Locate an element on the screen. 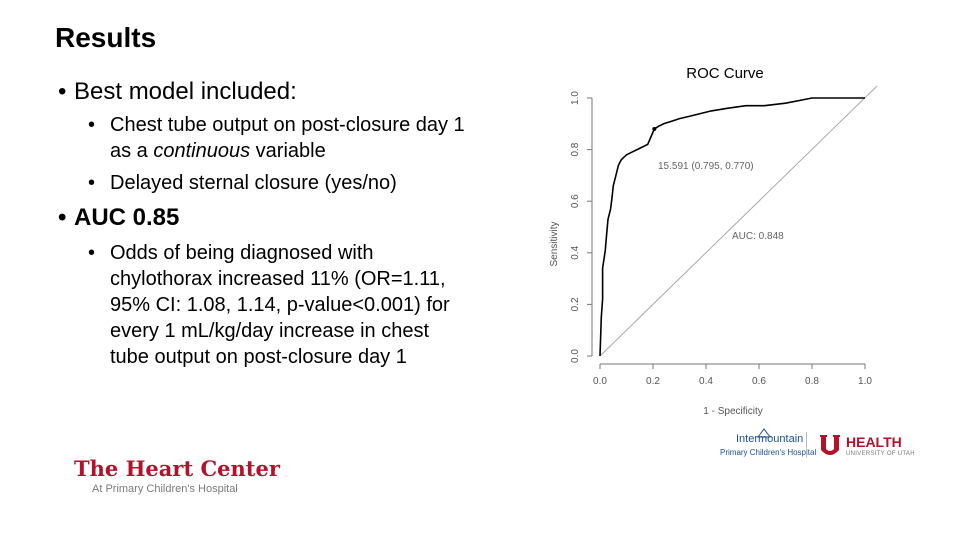 The image size is (960, 540). bullet-auc: • AUC 0.85 is located at coordinates (119, 217).